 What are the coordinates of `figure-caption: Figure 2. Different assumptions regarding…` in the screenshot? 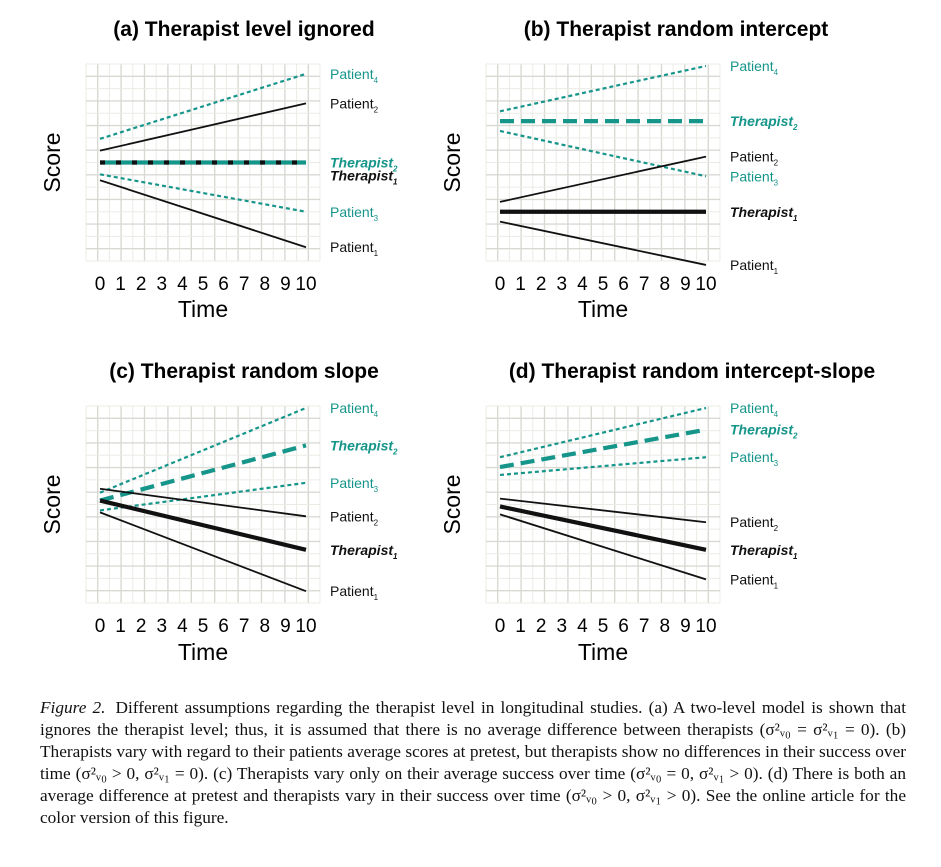 It's located at (473, 763).